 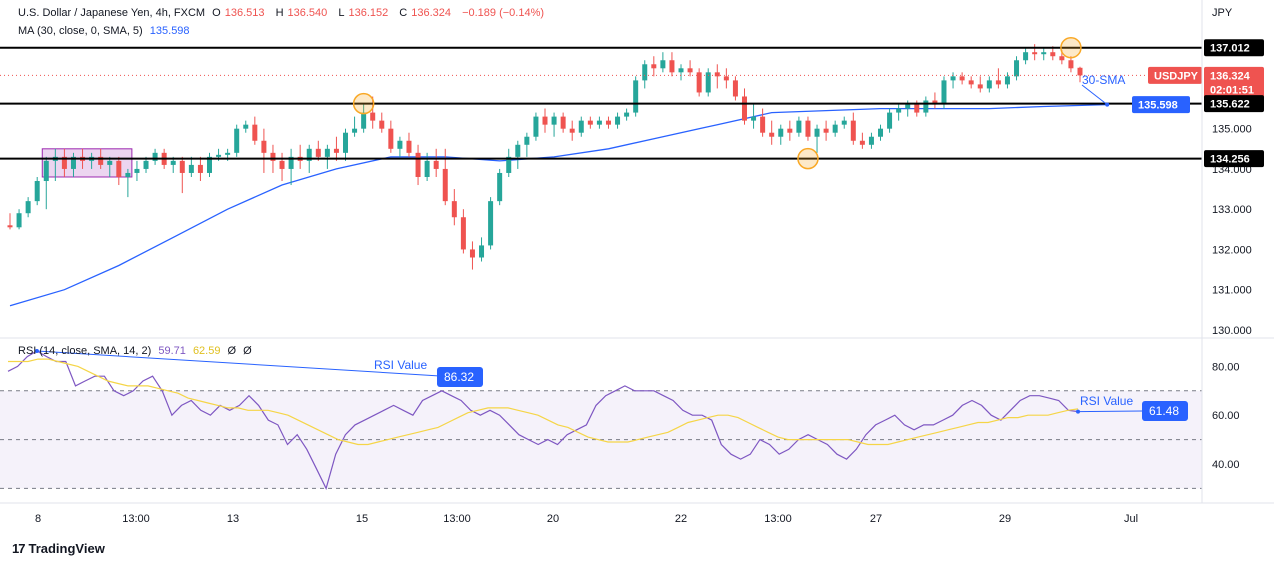 I want to click on ma-price-tag: 135.598, so click(x=1161, y=105).